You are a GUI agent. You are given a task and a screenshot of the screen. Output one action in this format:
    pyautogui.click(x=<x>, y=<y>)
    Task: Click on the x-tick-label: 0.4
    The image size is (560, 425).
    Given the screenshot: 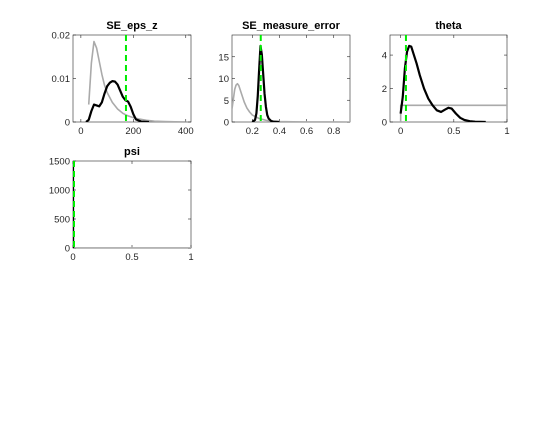 What is the action you would take?
    pyautogui.click(x=279, y=131)
    